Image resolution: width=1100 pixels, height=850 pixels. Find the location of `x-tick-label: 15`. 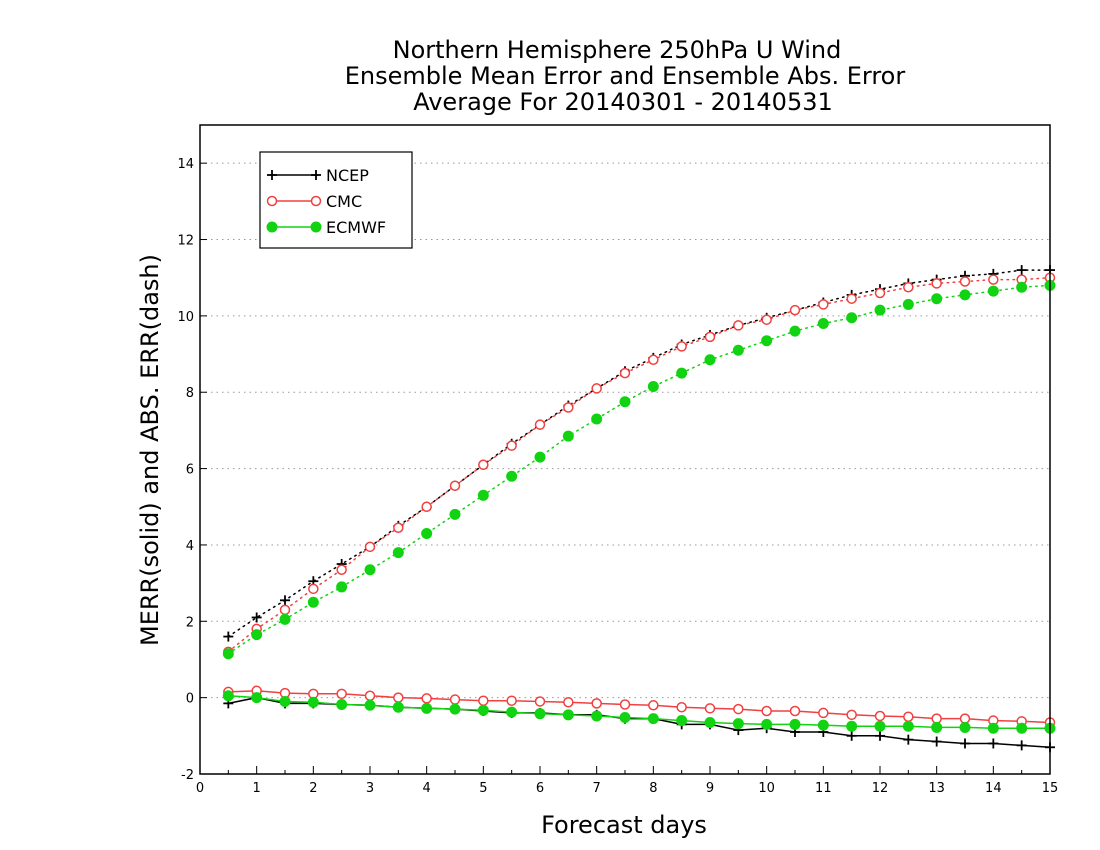

x-tick-label: 15 is located at coordinates (1050, 788).